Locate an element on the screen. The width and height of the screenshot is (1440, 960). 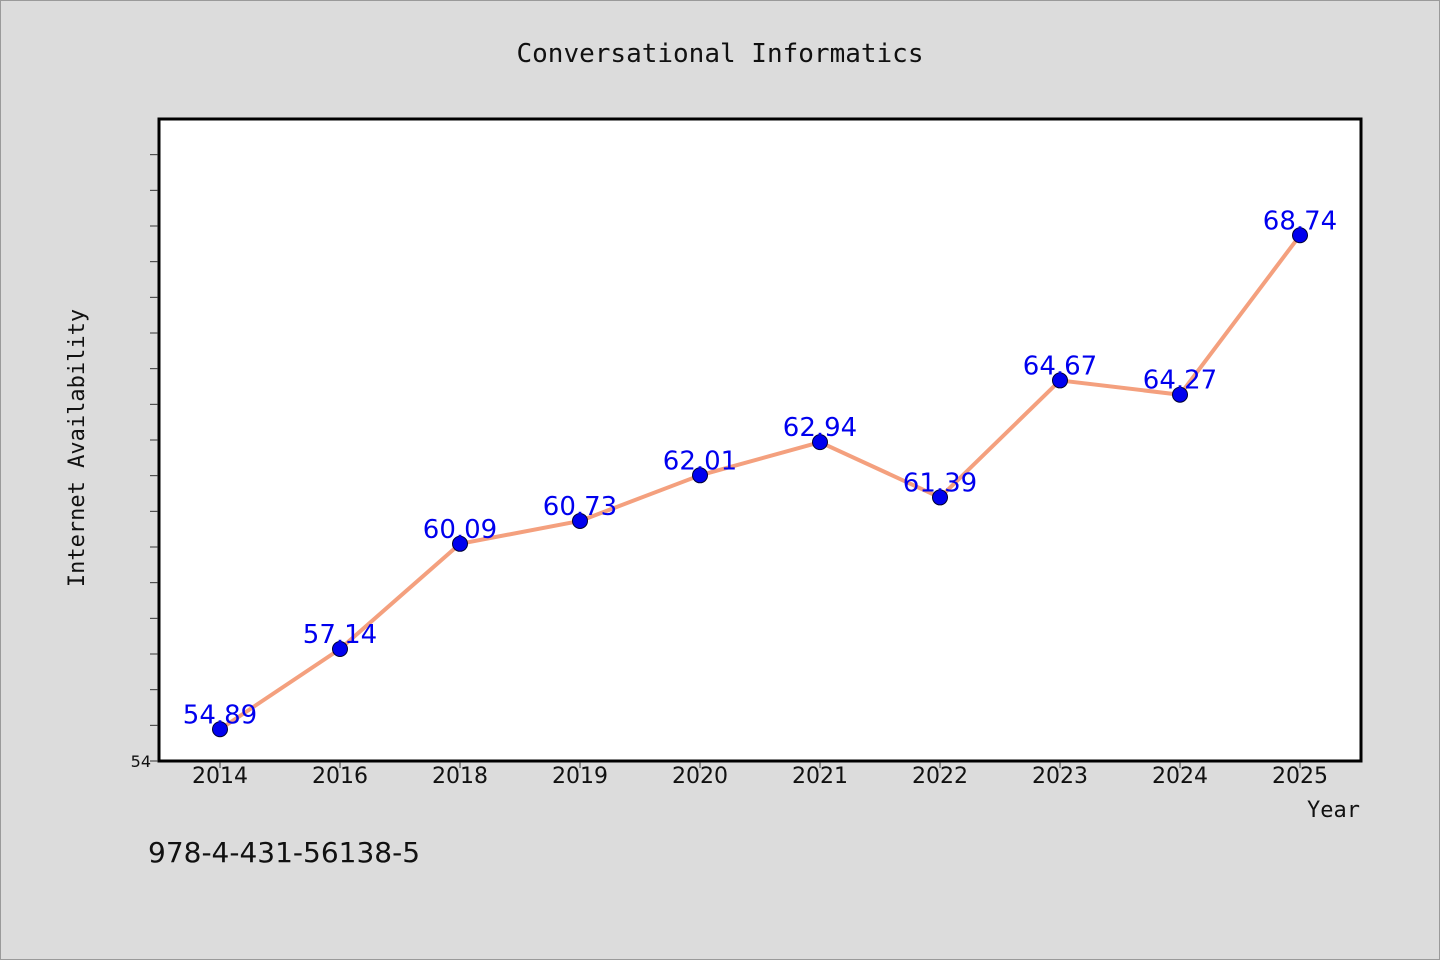
x-tick-label: 2018 is located at coordinates (460, 776).